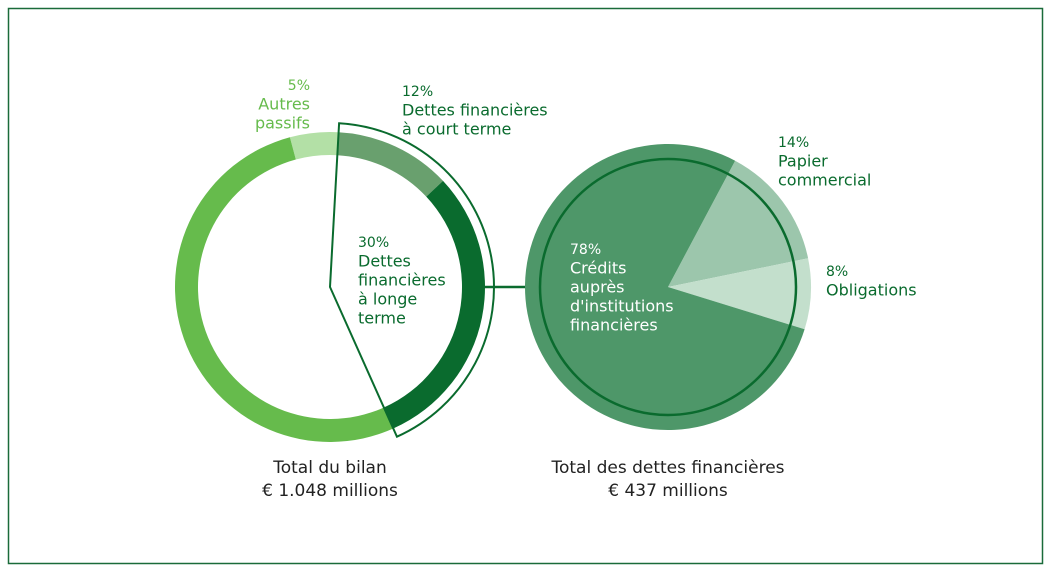  Describe the element at coordinates (282, 123) in the screenshot. I see `category-label: passifs` at that location.